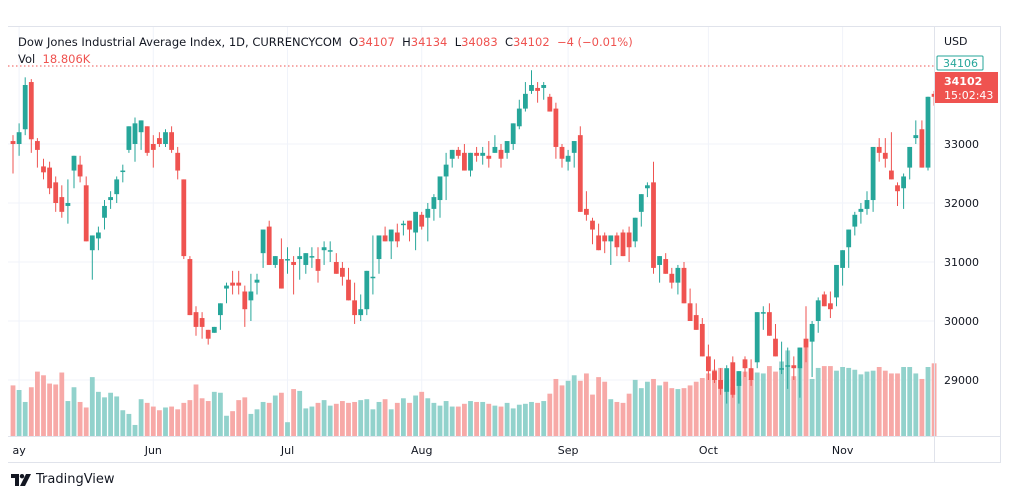 This screenshot has height=498, width=1012. Describe the element at coordinates (961, 262) in the screenshot. I see `y-tick-label: 31000` at that location.